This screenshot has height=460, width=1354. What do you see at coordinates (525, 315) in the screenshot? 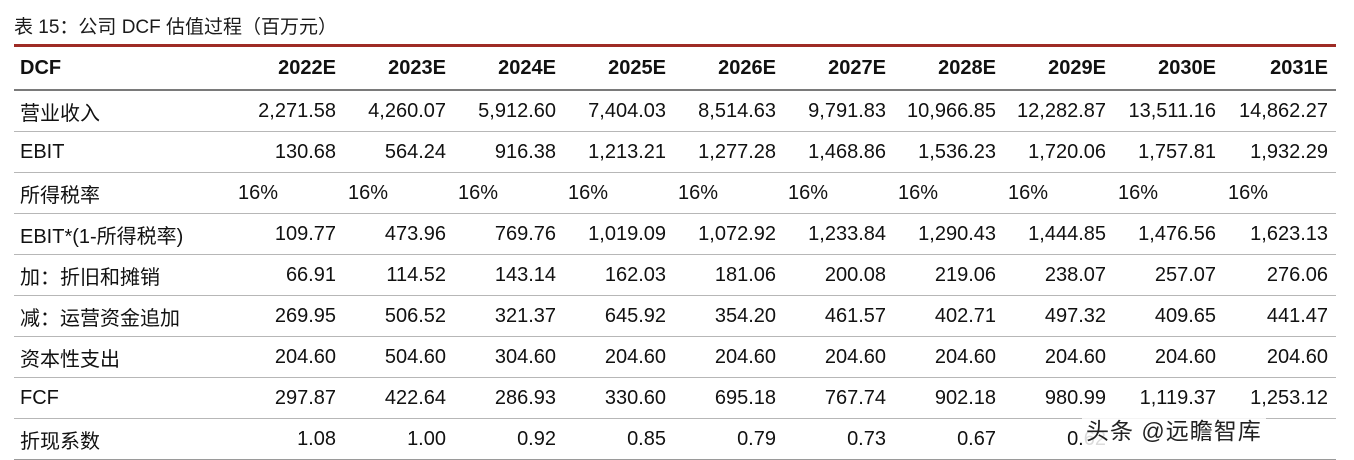
I see `table-cell: 321.37` at bounding box center [525, 315].